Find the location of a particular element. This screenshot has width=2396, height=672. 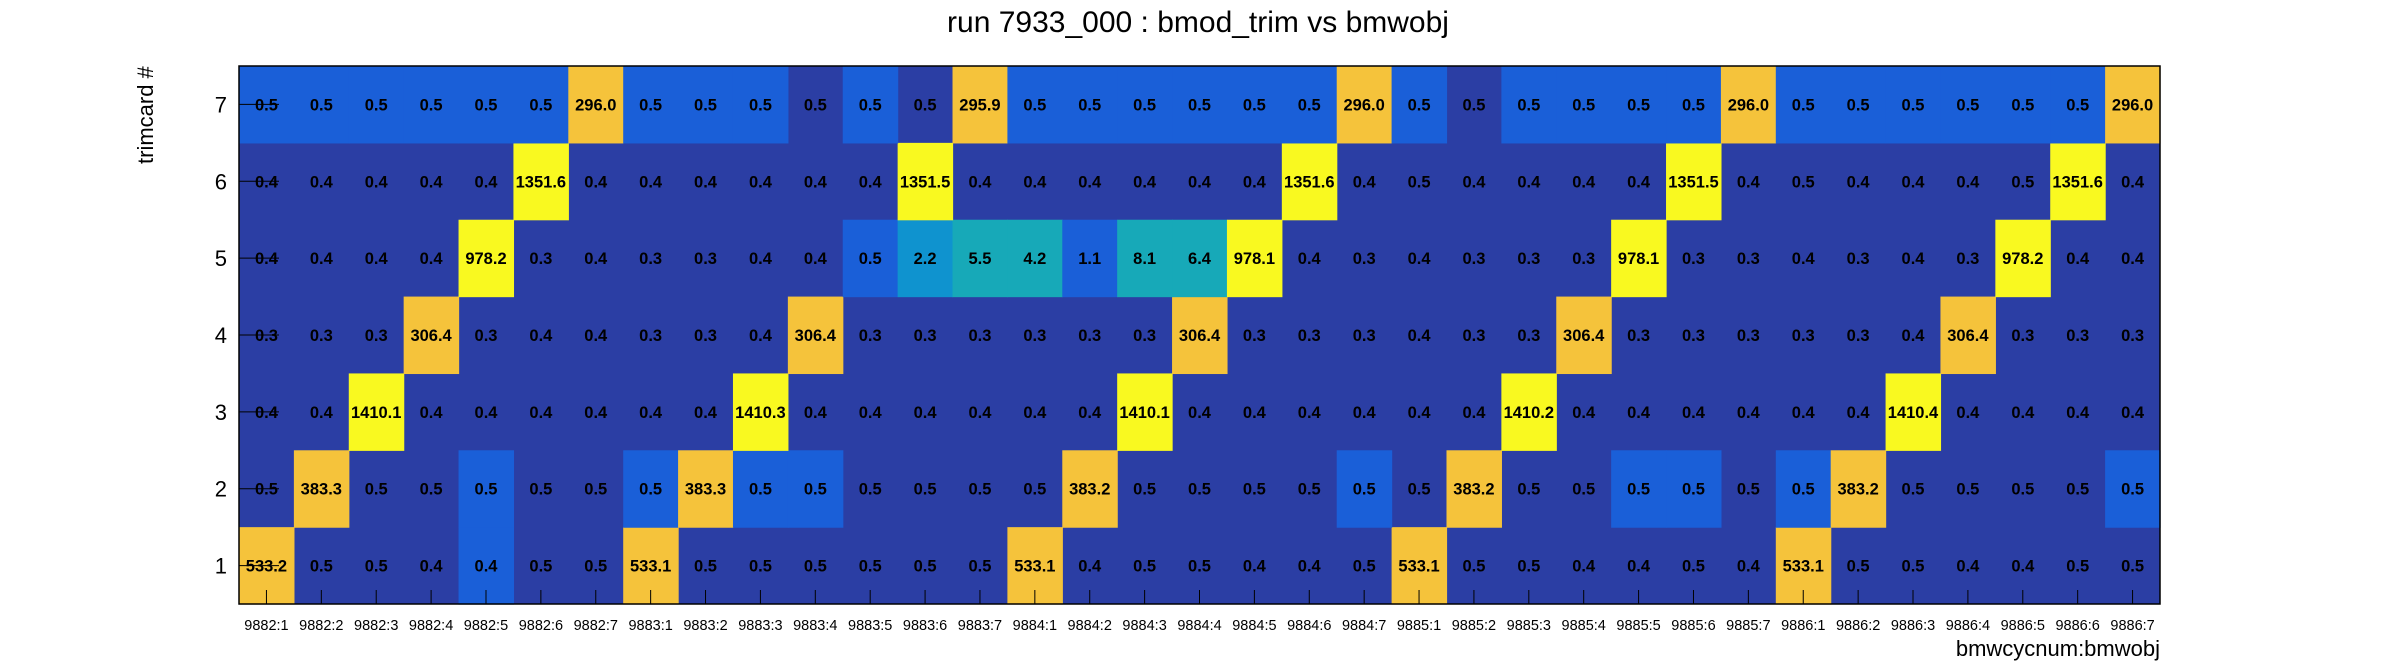

cell-value-label: 6.4 is located at coordinates (1200, 259).